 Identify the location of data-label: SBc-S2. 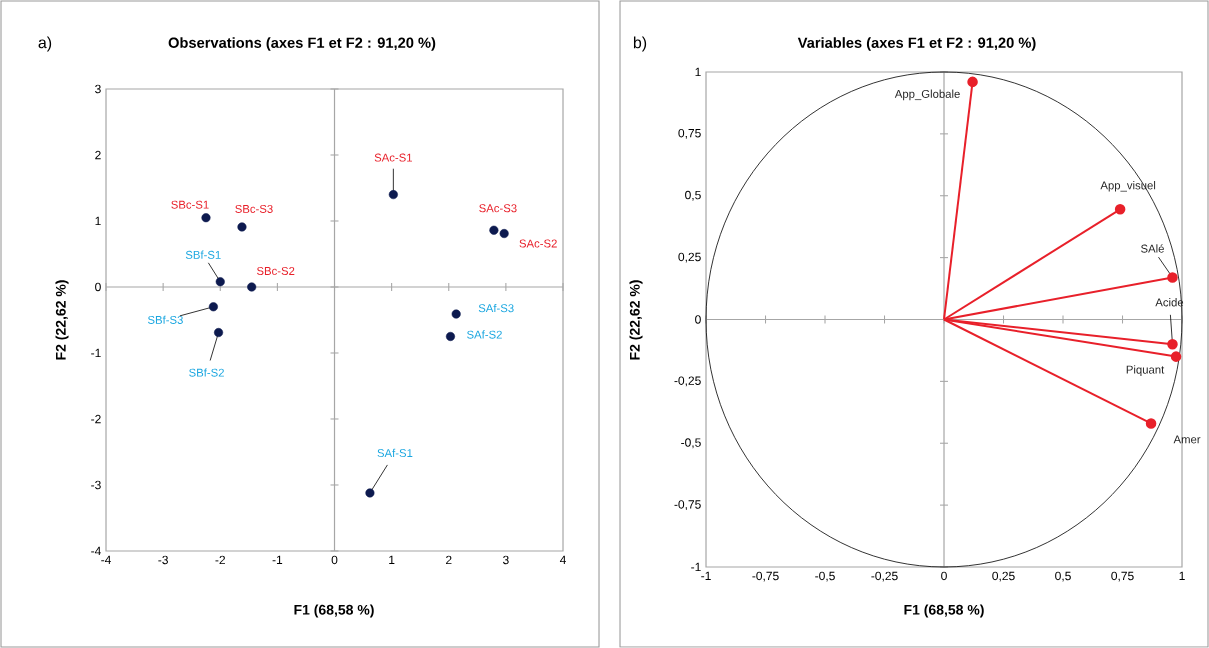
(275, 270).